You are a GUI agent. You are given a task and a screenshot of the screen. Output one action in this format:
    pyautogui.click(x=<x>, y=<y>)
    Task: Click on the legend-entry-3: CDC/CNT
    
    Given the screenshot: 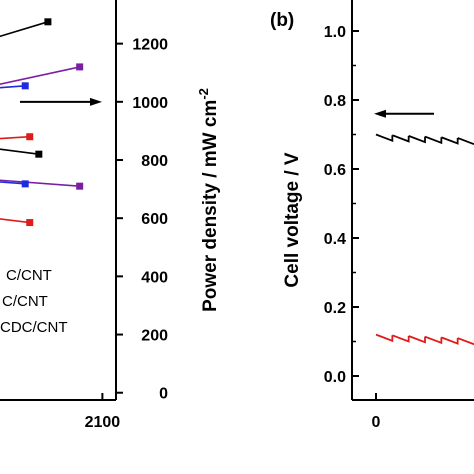 What is the action you would take?
    pyautogui.click(x=34, y=327)
    